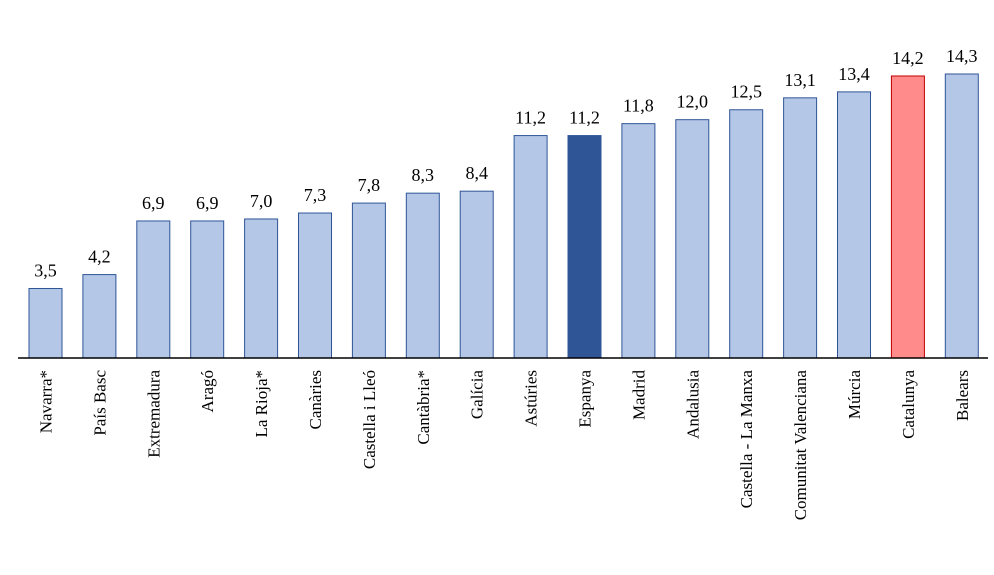 The image size is (994, 575). What do you see at coordinates (584, 118) in the screenshot?
I see `value-label-espanya: 11,2` at bounding box center [584, 118].